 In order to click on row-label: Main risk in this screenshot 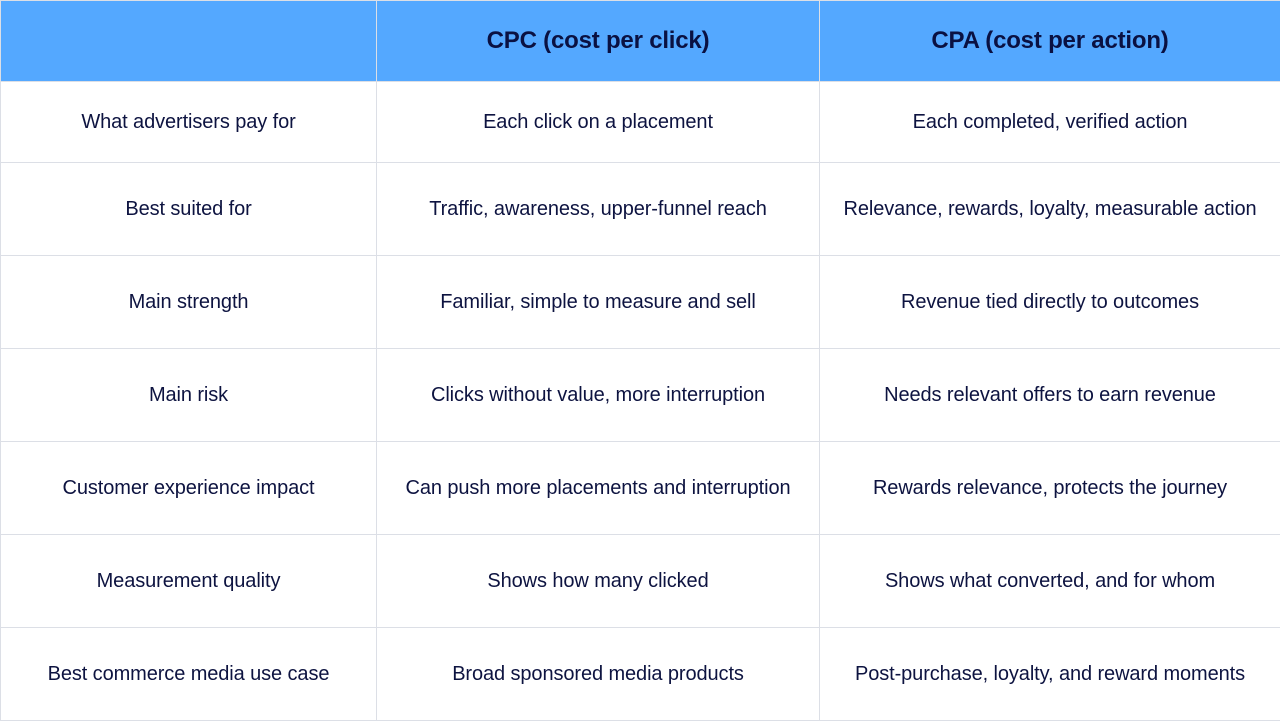, I will do `click(189, 395)`.